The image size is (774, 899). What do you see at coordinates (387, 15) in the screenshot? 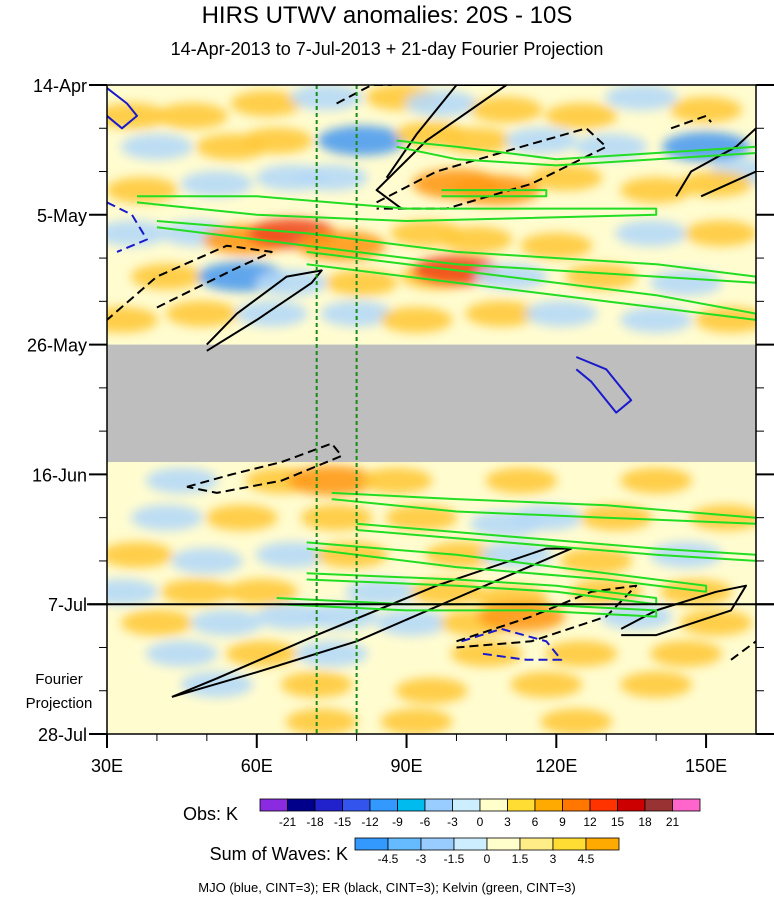
I see `chart-title: HIRS UTWV anomalies: 20S - 10S` at bounding box center [387, 15].